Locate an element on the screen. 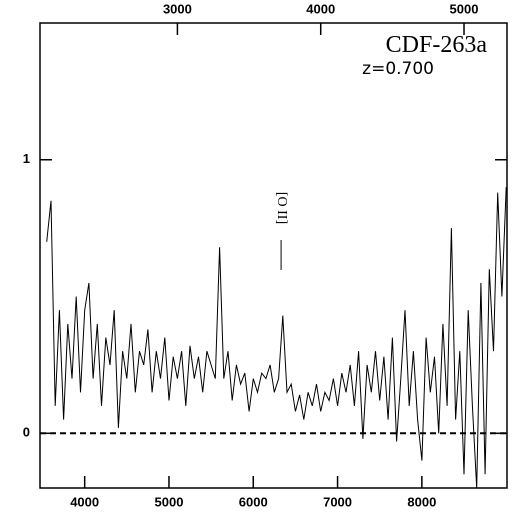  x2-tick-label: 5000 is located at coordinates (464, 8).